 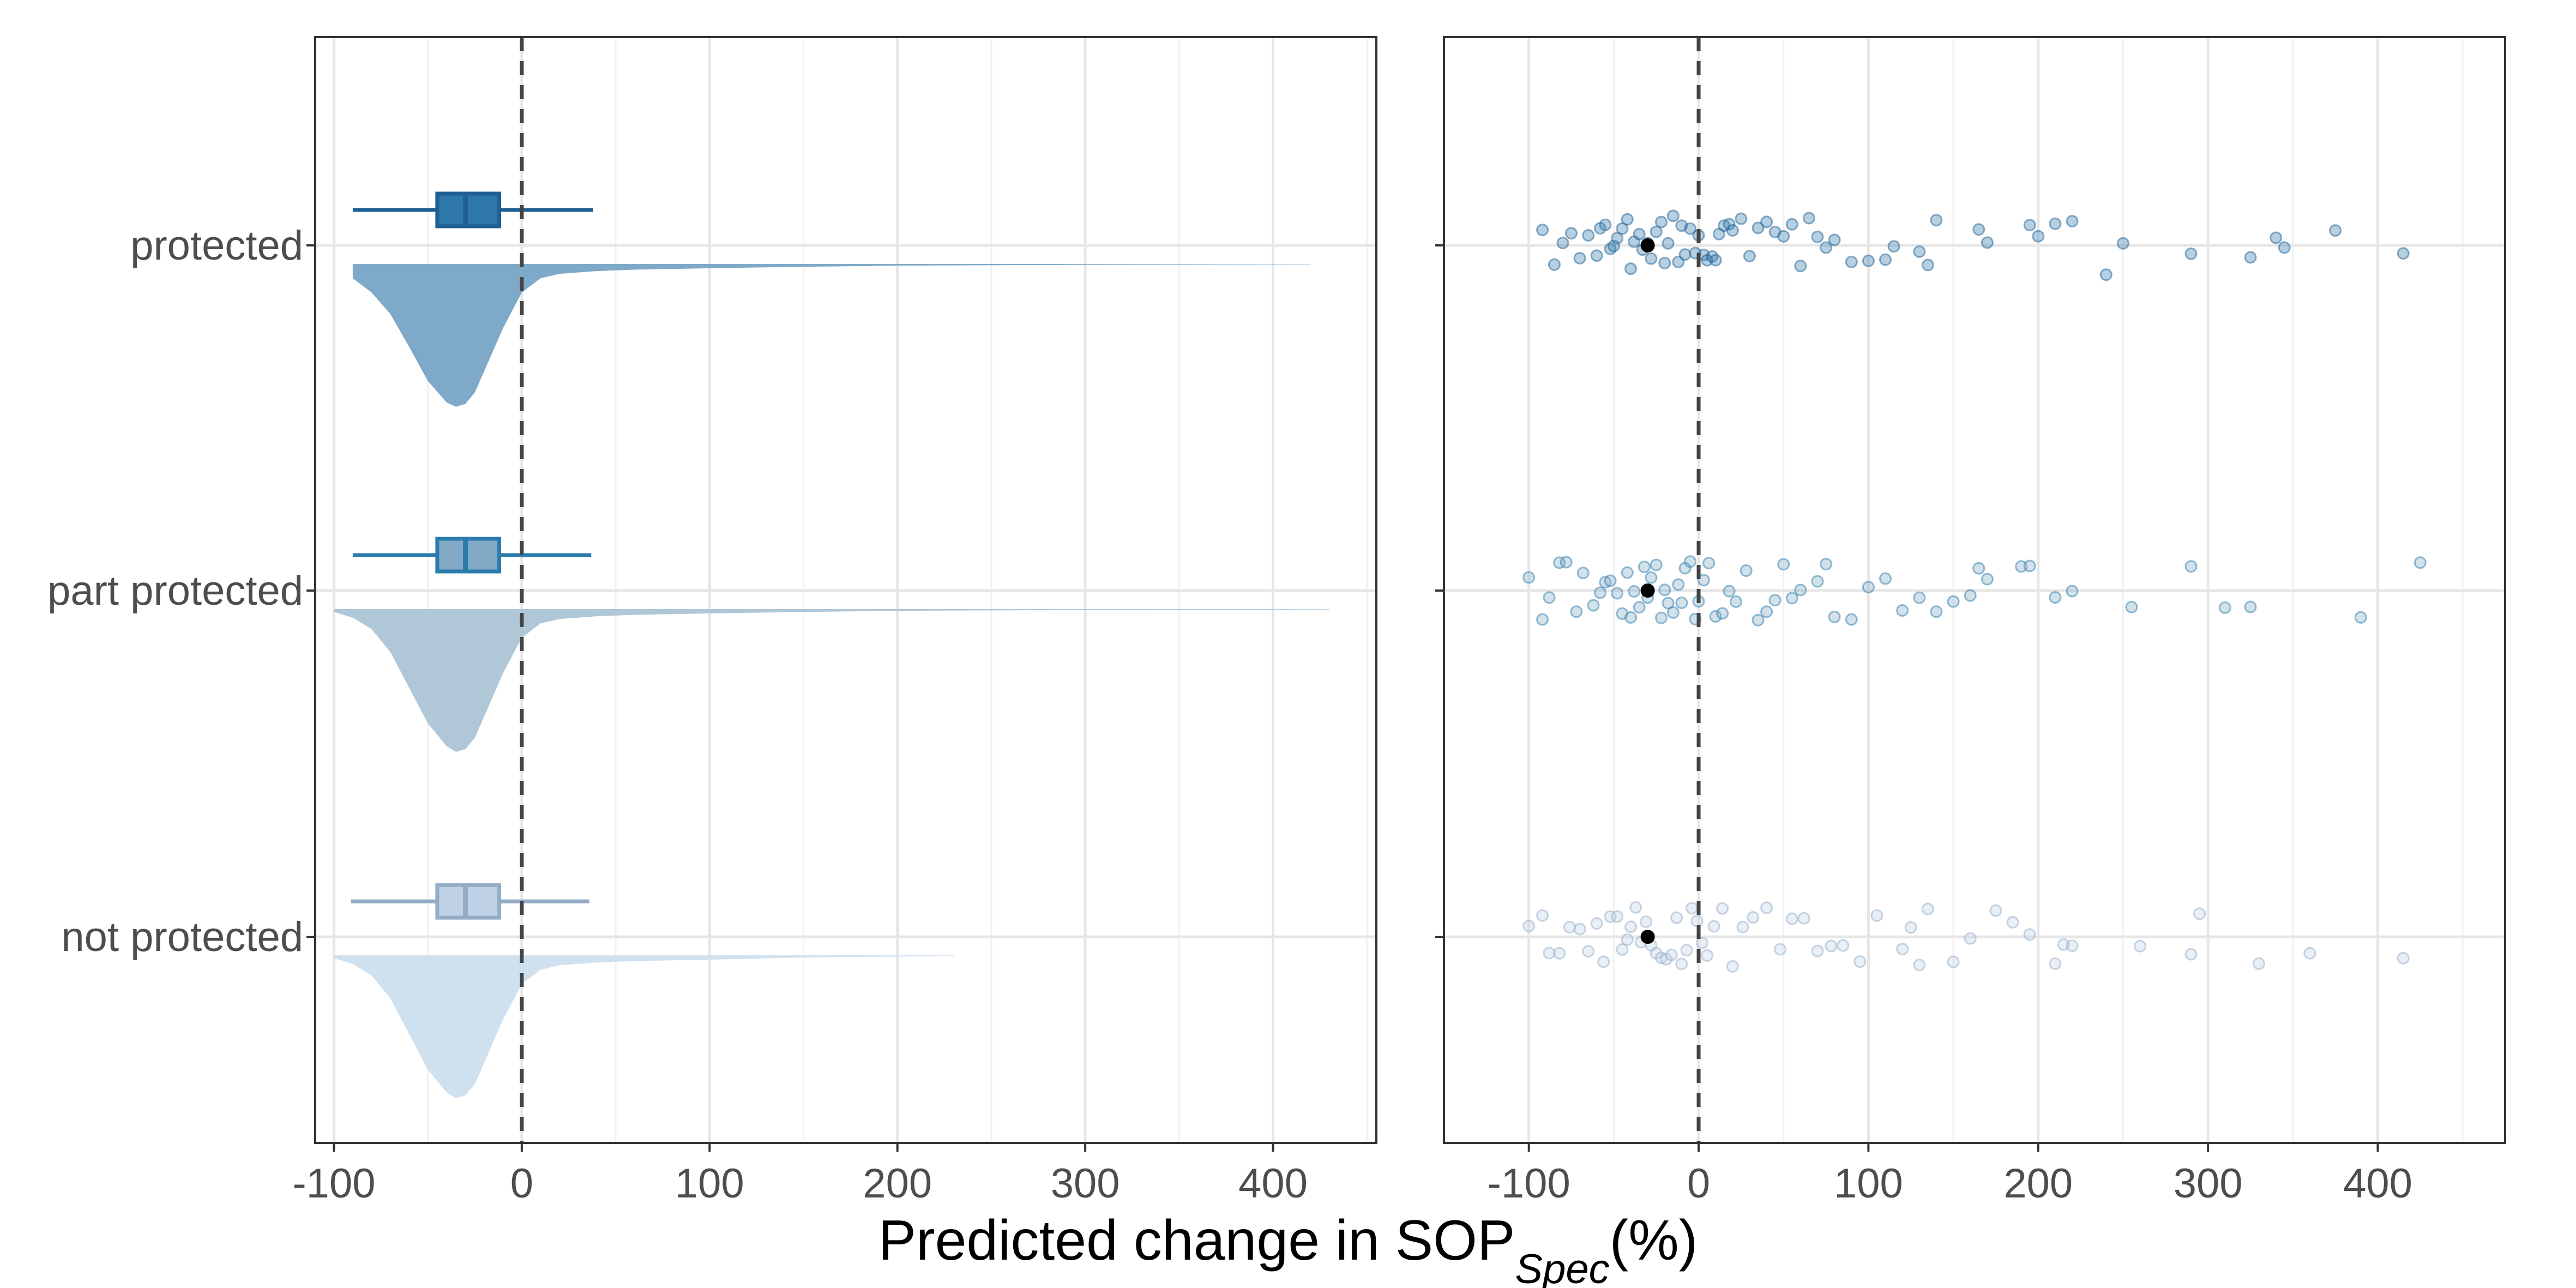 What do you see at coordinates (1529, 1183) in the screenshot?
I see `x-tick-label: -100` at bounding box center [1529, 1183].